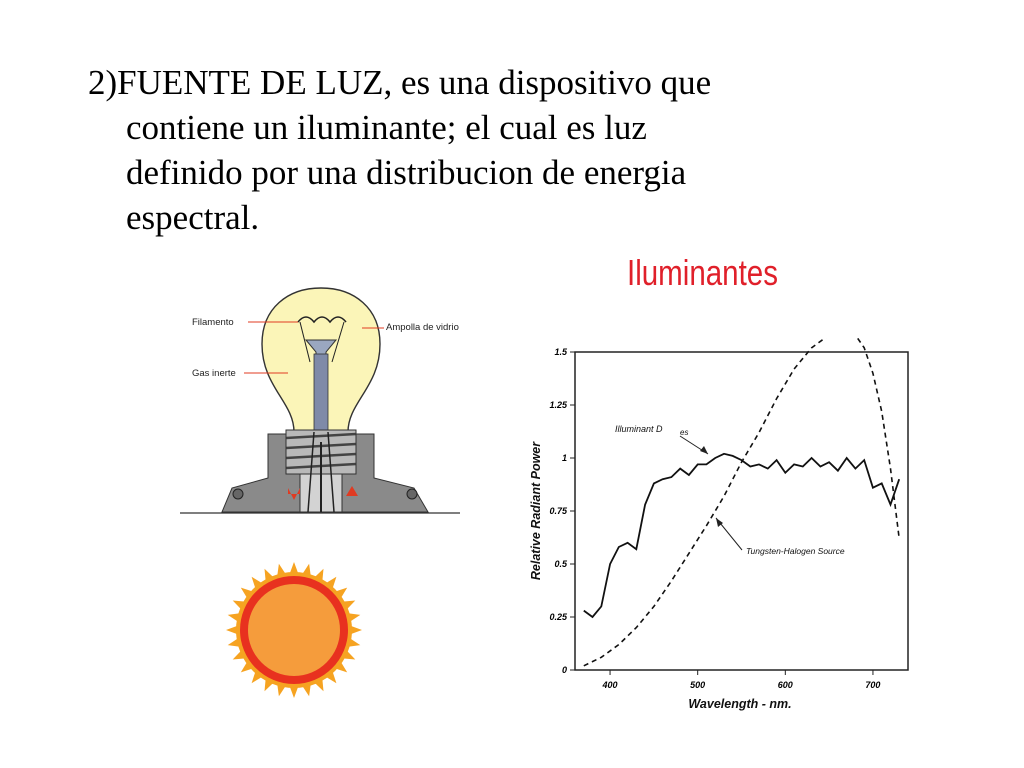 This screenshot has height=768, width=1024. I want to click on plot-frame, so click(741, 511).